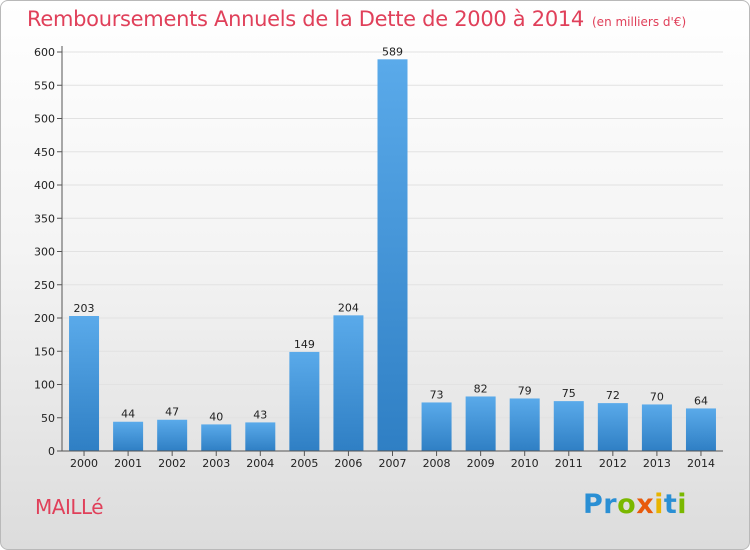 This screenshot has height=550, width=750. I want to click on data-label: 149, so click(304, 344).